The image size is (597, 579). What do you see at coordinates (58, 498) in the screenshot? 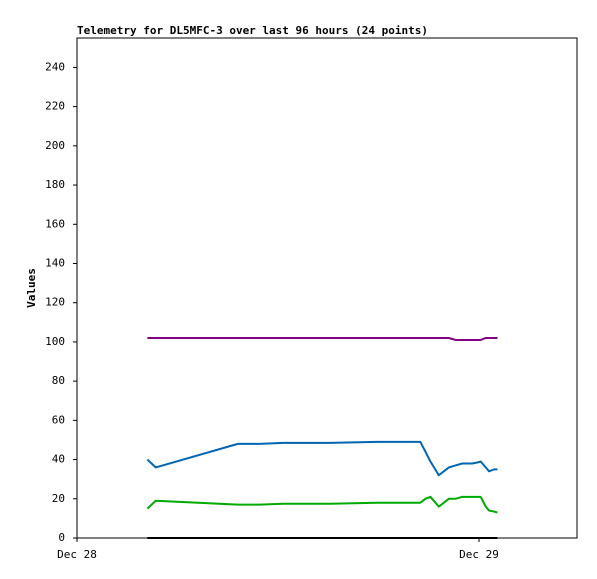
I see `y-tick-label: 20` at bounding box center [58, 498].